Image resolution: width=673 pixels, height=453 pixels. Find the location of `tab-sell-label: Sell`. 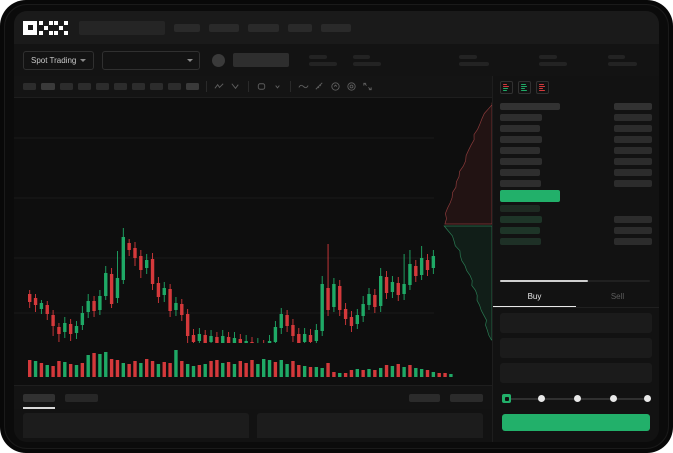

tab-sell-label: Sell is located at coordinates (617, 296).